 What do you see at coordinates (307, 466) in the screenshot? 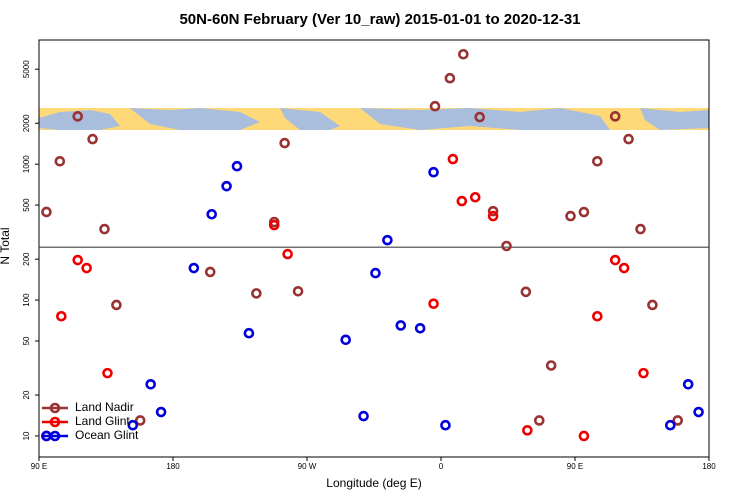
I see `x-tick-label: 90 W` at bounding box center [307, 466].